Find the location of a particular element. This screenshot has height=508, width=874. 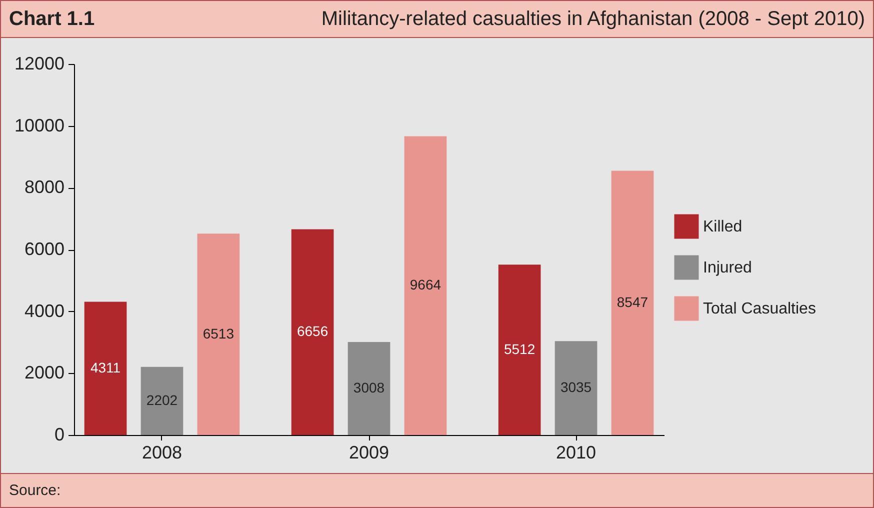

data-label: 2202 is located at coordinates (162, 400).